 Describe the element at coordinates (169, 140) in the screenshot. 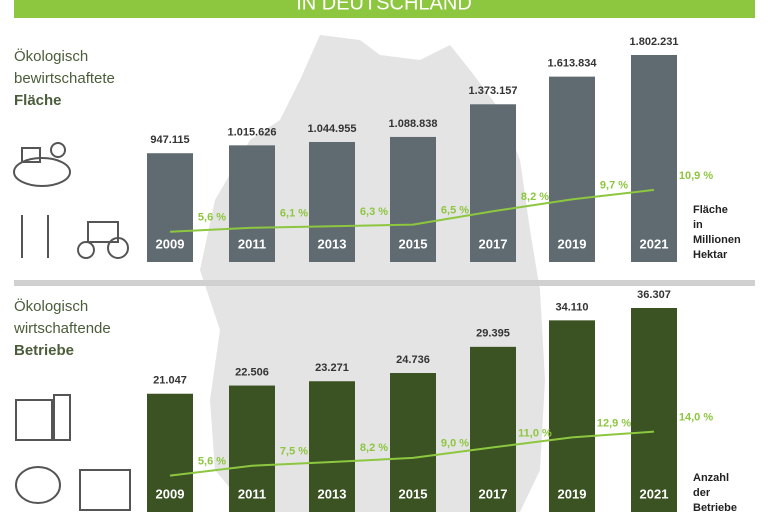

I see `value-label: 947.115` at that location.